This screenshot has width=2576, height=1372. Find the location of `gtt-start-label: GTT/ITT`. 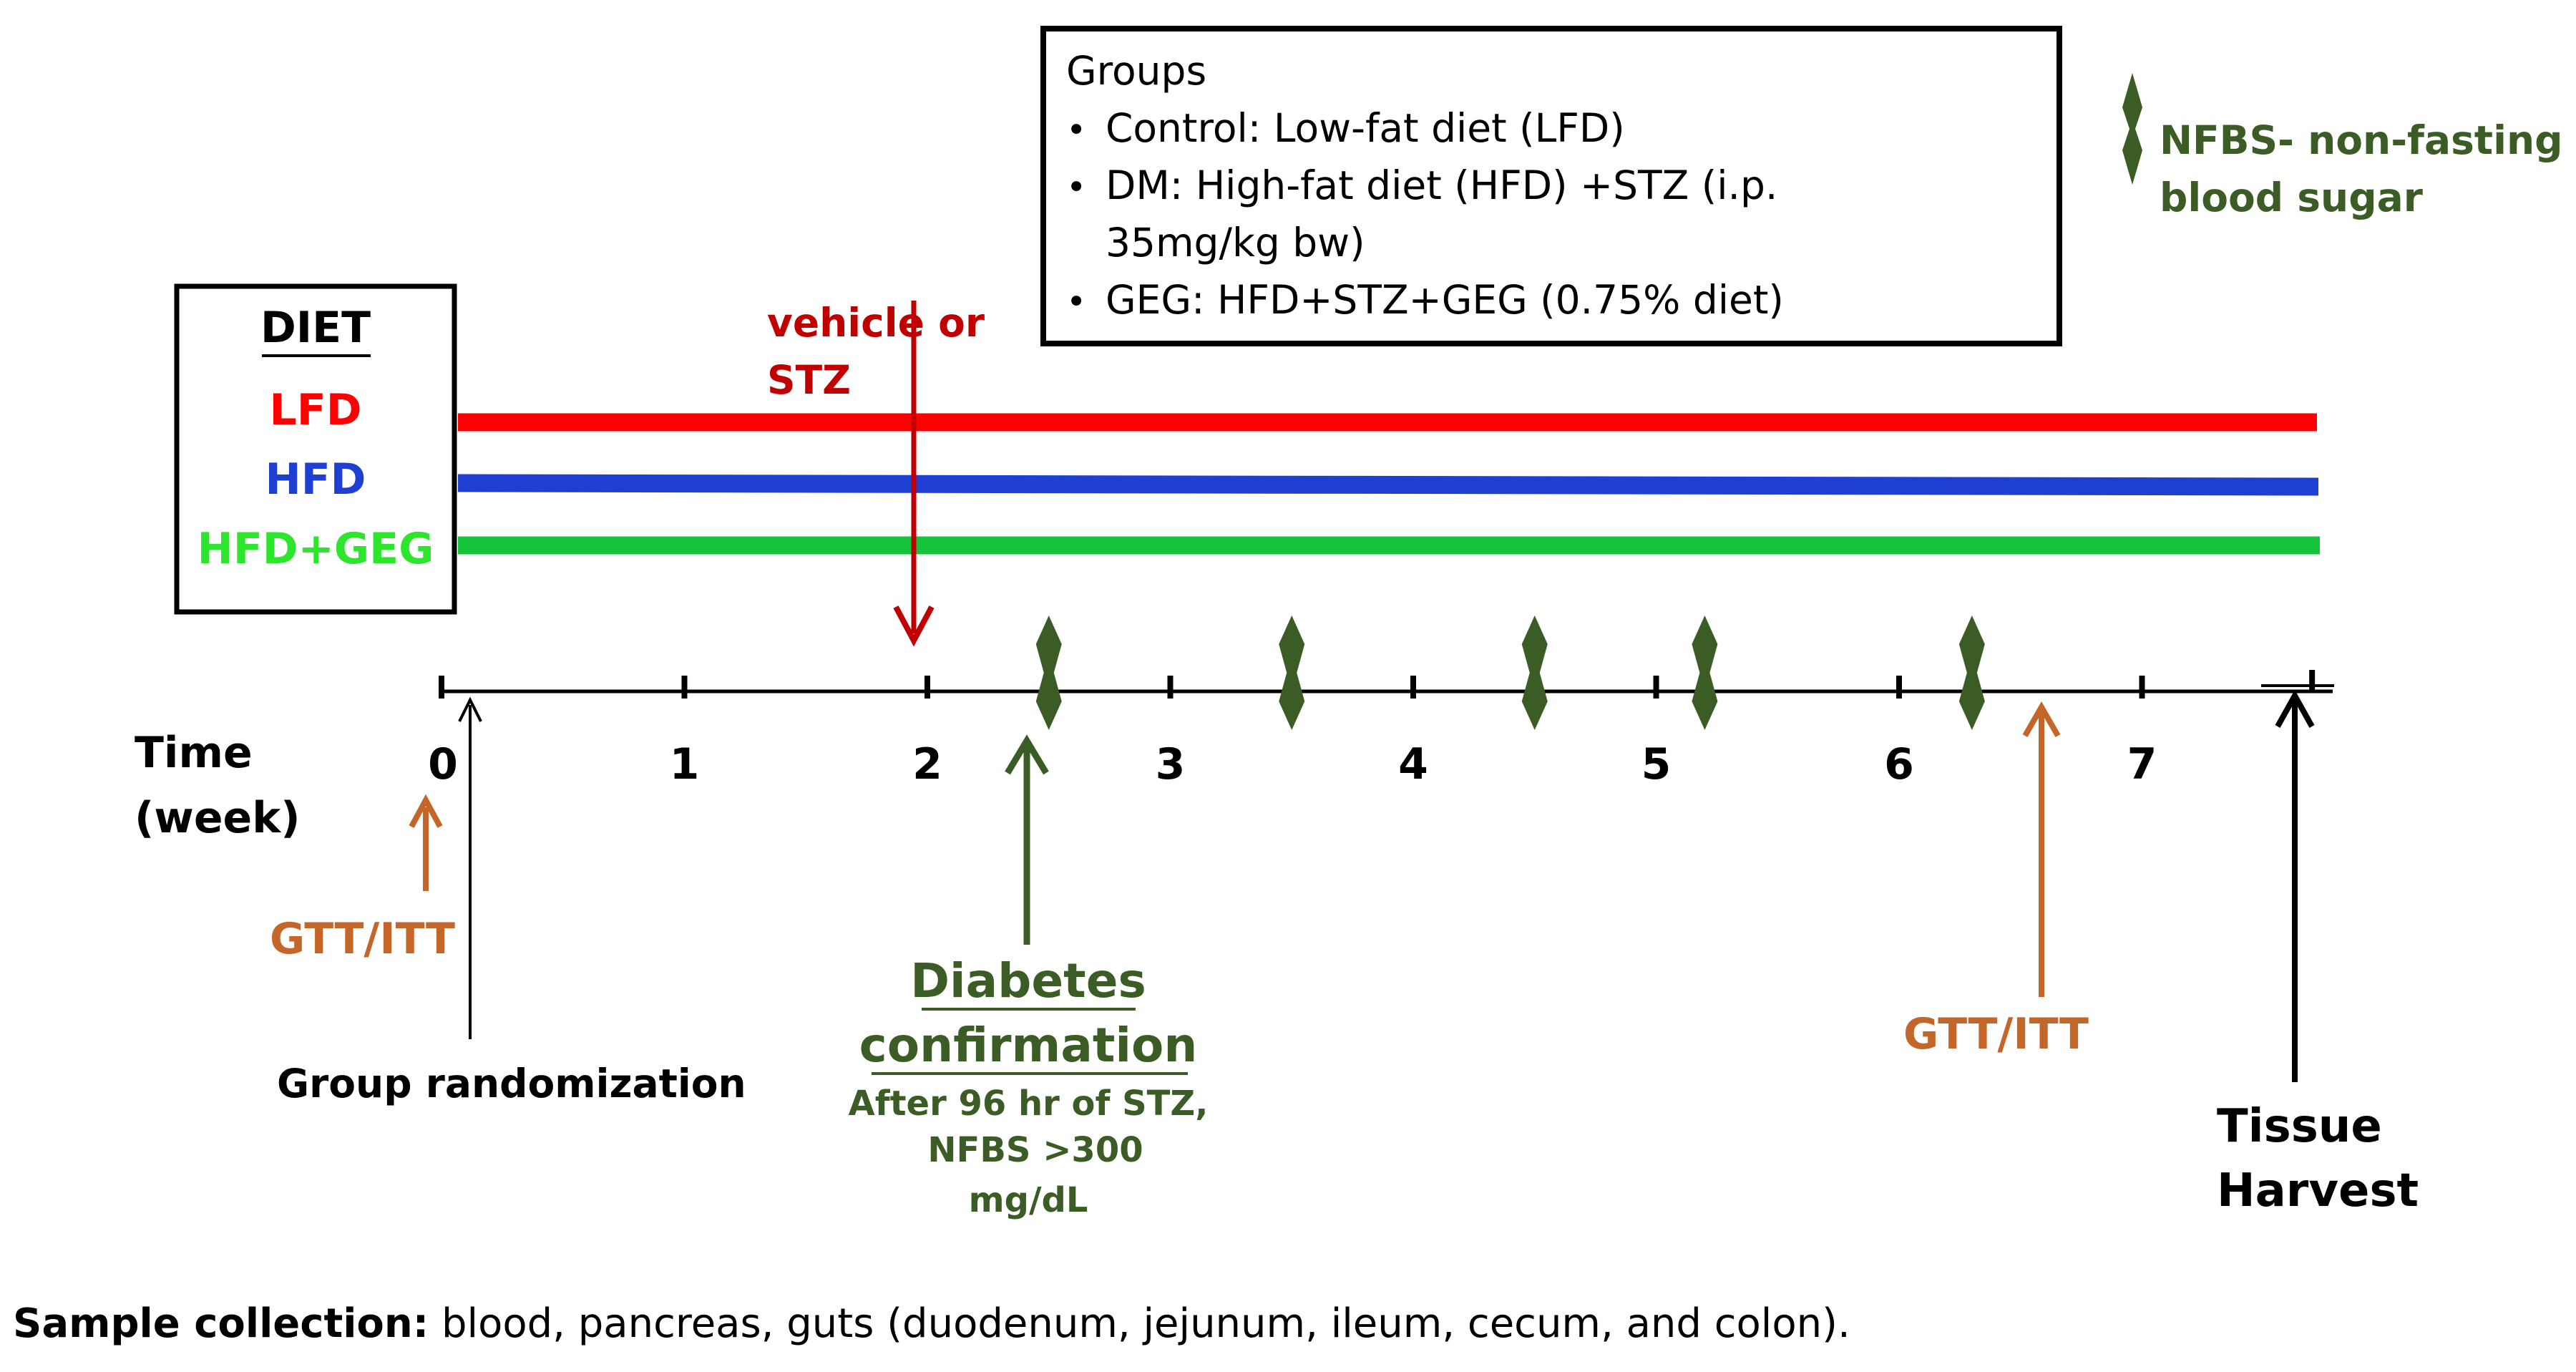

gtt-start-label: GTT/ITT is located at coordinates (362, 939).